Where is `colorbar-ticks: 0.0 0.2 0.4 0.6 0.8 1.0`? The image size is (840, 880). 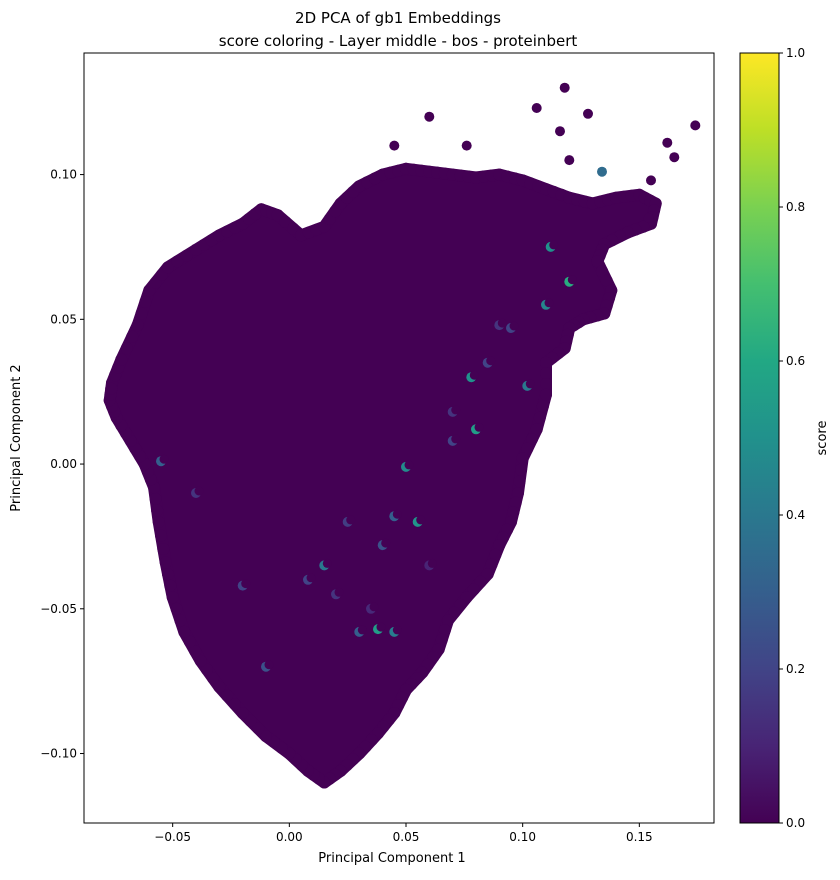 colorbar-ticks: 0.0 0.2 0.4 0.6 0.8 1.0 is located at coordinates (792, 438).